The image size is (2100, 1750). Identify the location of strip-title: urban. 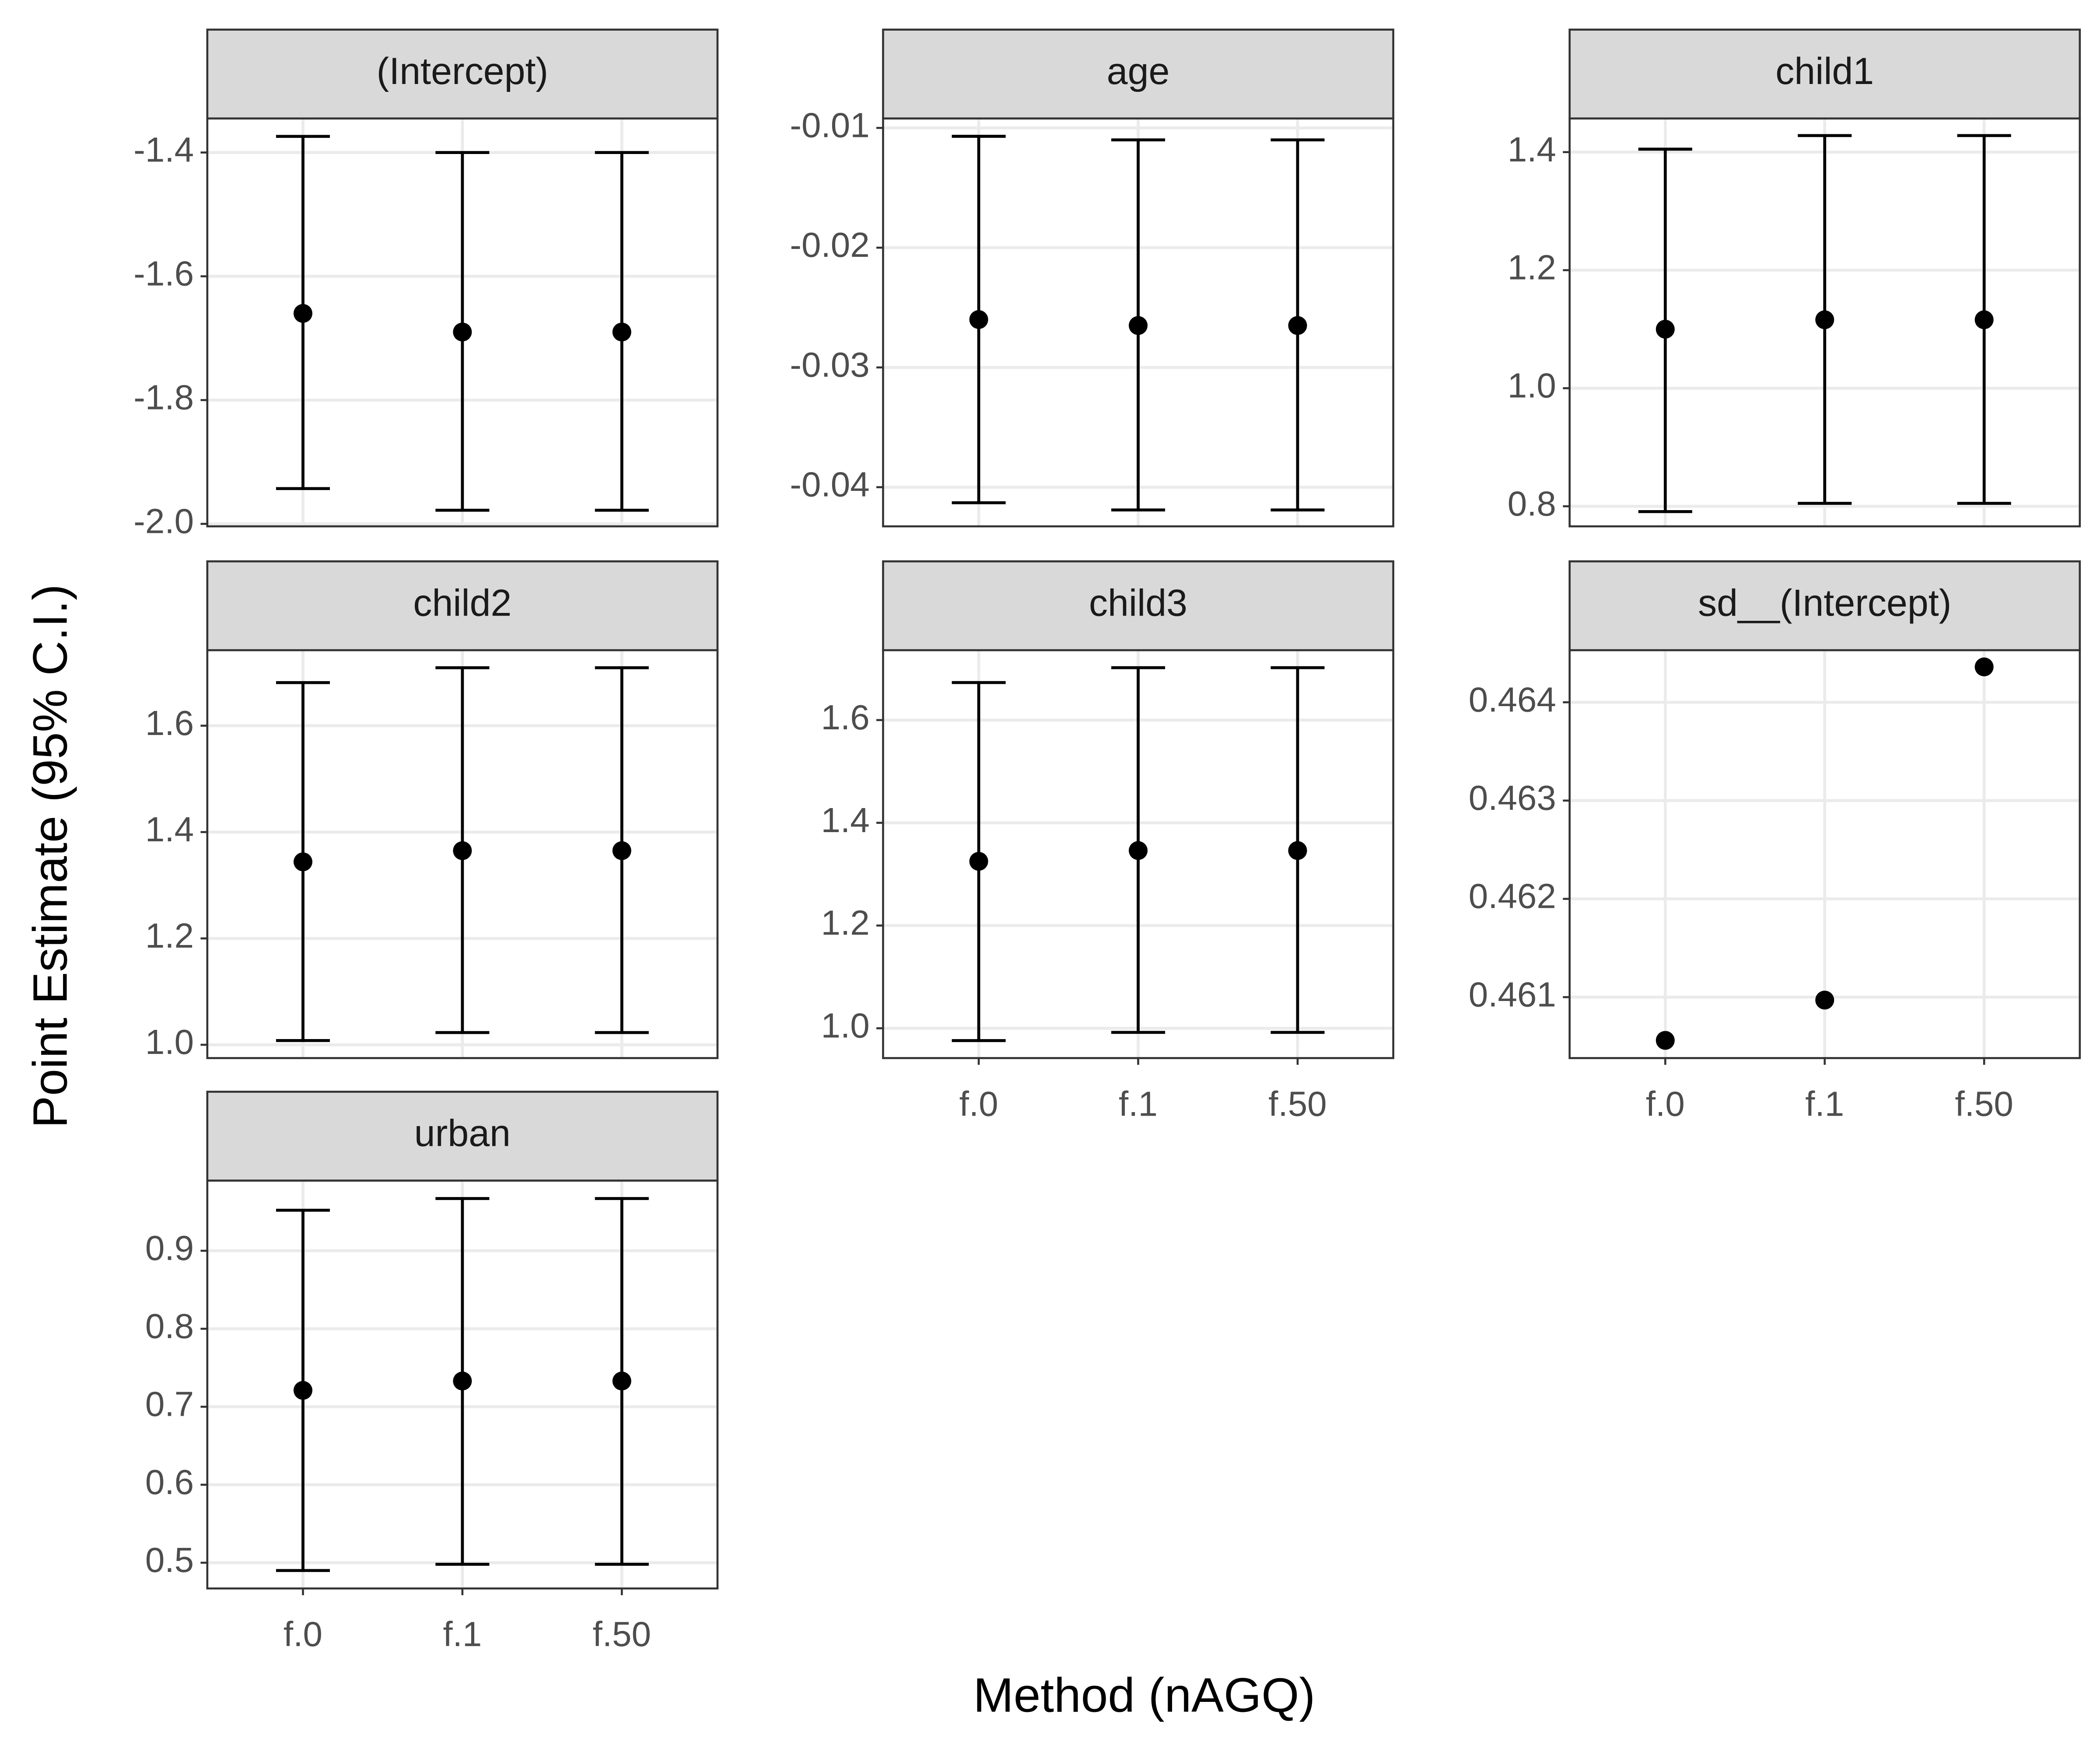
(462, 1134).